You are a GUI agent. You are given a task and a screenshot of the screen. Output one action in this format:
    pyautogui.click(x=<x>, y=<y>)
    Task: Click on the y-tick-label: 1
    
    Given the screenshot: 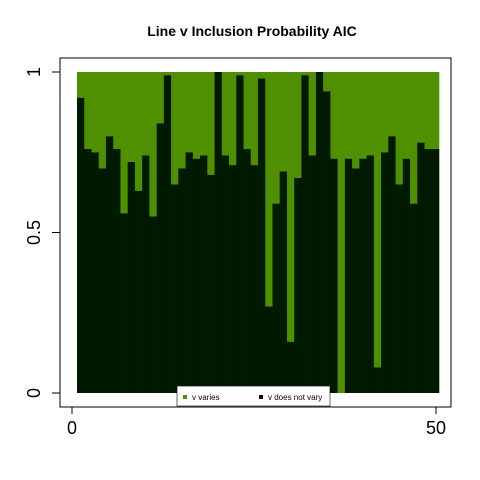 What is the action you would take?
    pyautogui.click(x=34, y=72)
    